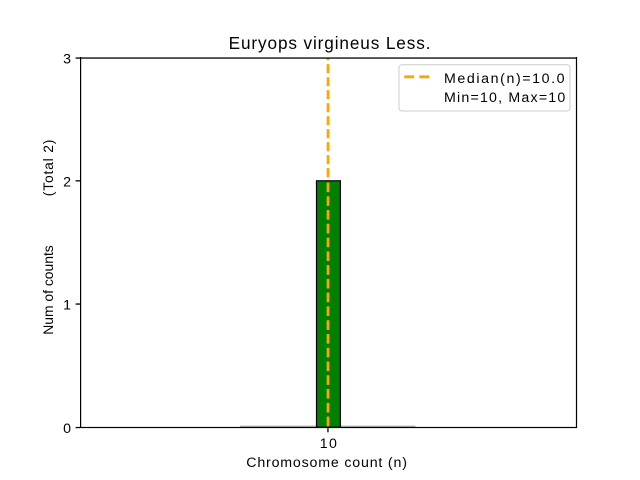  I want to click on svg-text: Median(n)=10.0, so click(505, 79).